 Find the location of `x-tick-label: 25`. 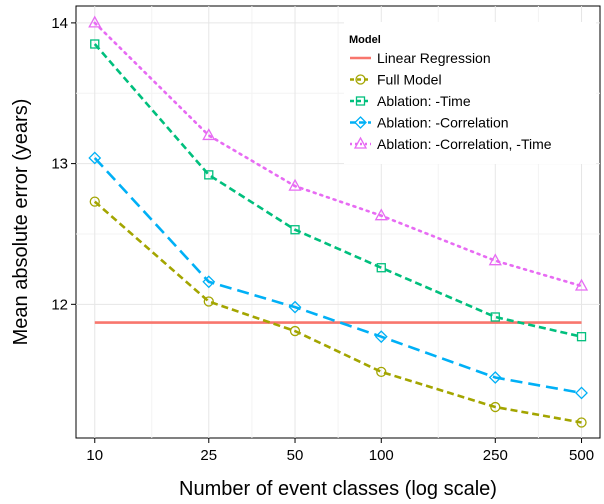

x-tick-label: 25 is located at coordinates (208, 455).